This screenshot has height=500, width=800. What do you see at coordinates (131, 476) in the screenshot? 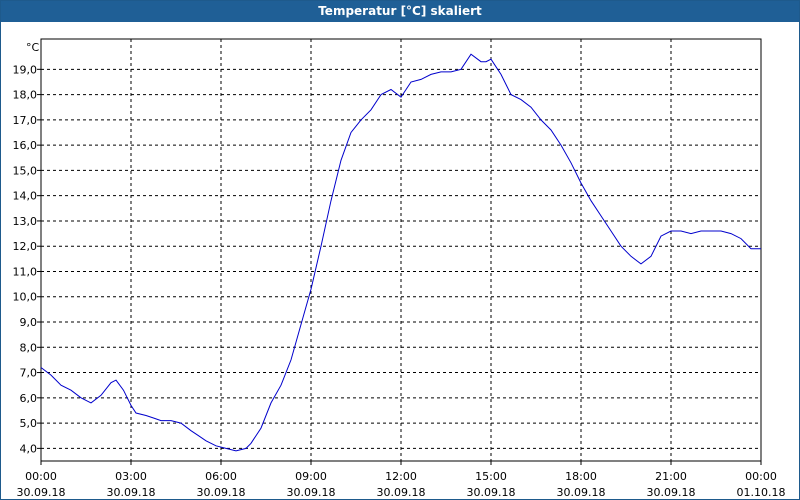
I see `x-tick-time-label: 03:00` at bounding box center [131, 476].